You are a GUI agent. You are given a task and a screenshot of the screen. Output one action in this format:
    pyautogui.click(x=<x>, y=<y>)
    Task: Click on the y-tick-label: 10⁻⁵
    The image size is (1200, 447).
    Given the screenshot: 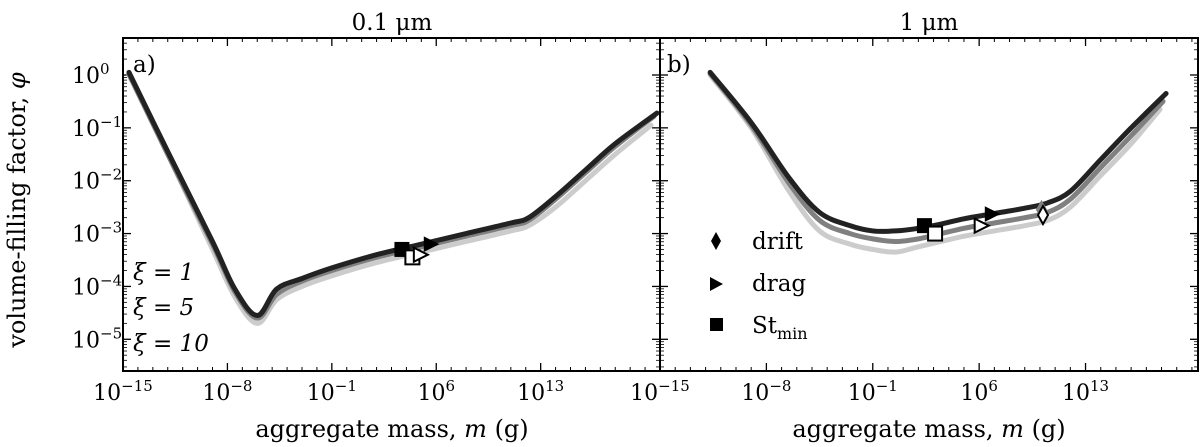 What is the action you would take?
    pyautogui.click(x=97, y=338)
    